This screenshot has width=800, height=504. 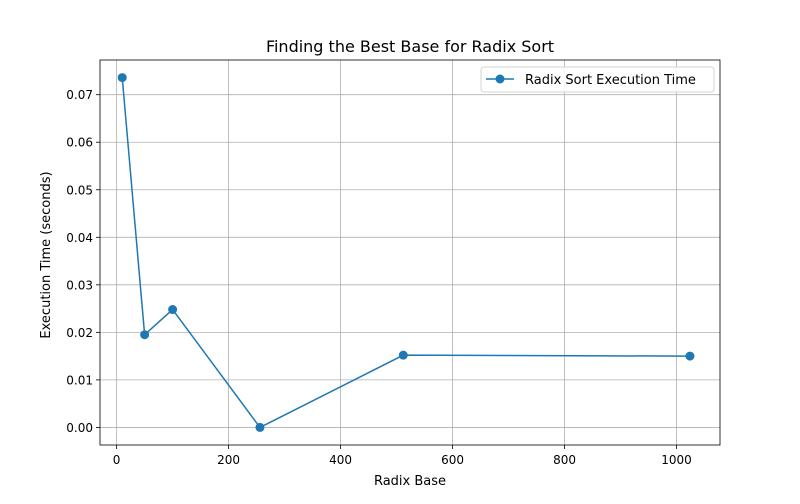 What do you see at coordinates (46, 254) in the screenshot?
I see `y-axis-label: Execution Time (seconds)` at bounding box center [46, 254].